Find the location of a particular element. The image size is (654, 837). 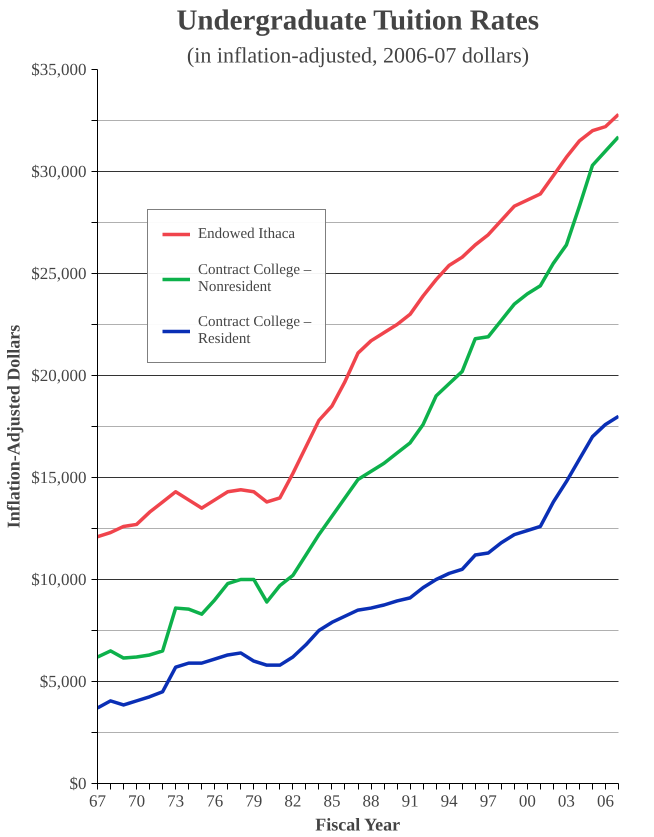

x-tick-label: 76 is located at coordinates (215, 801).